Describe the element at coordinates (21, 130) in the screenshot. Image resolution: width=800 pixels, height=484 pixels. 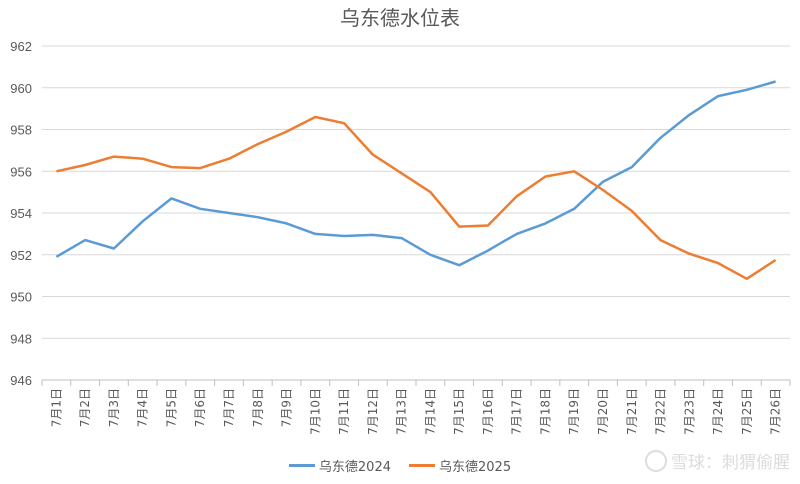
I see `y-tick-label: 958` at that location.